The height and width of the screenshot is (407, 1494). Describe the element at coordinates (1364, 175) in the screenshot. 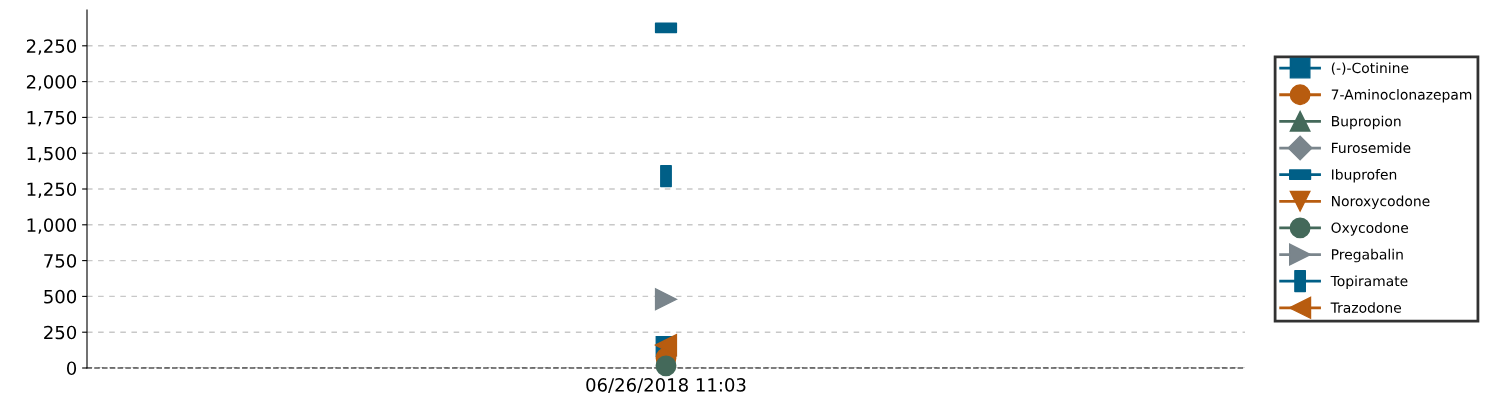

I see `legend-label: Ibuprofen` at that location.